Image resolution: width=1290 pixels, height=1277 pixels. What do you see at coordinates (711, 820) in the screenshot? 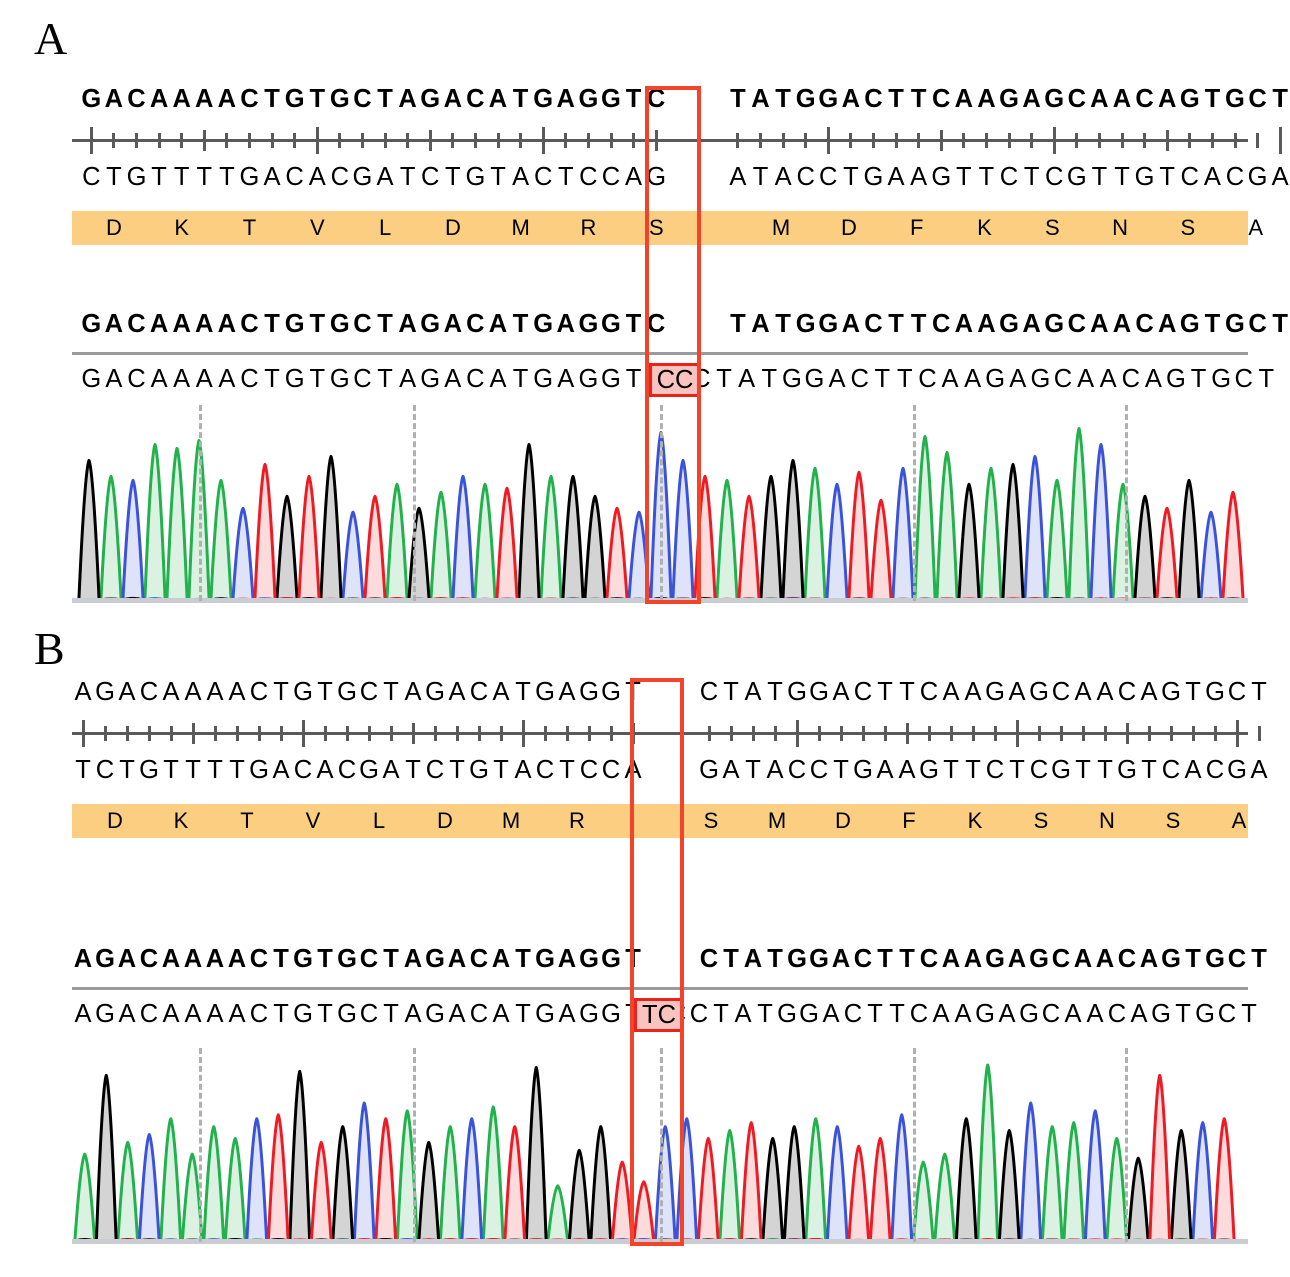
I see `amino-acid-residue: S` at bounding box center [711, 820].